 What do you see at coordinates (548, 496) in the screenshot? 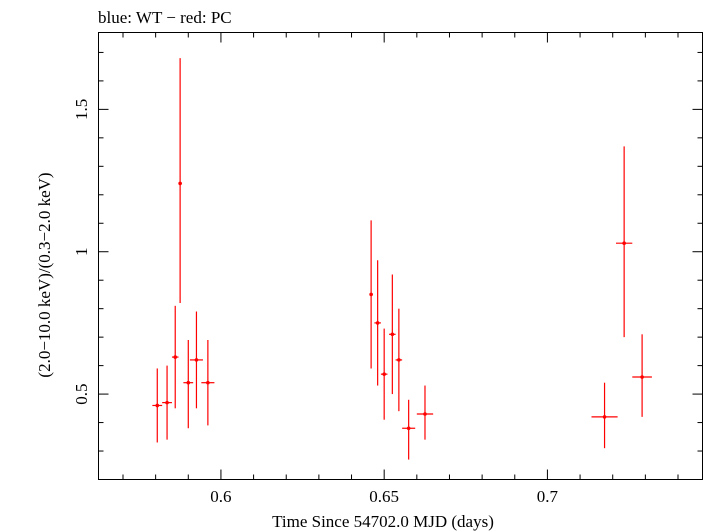
I see `x-tick-label: 0.7` at bounding box center [548, 496].